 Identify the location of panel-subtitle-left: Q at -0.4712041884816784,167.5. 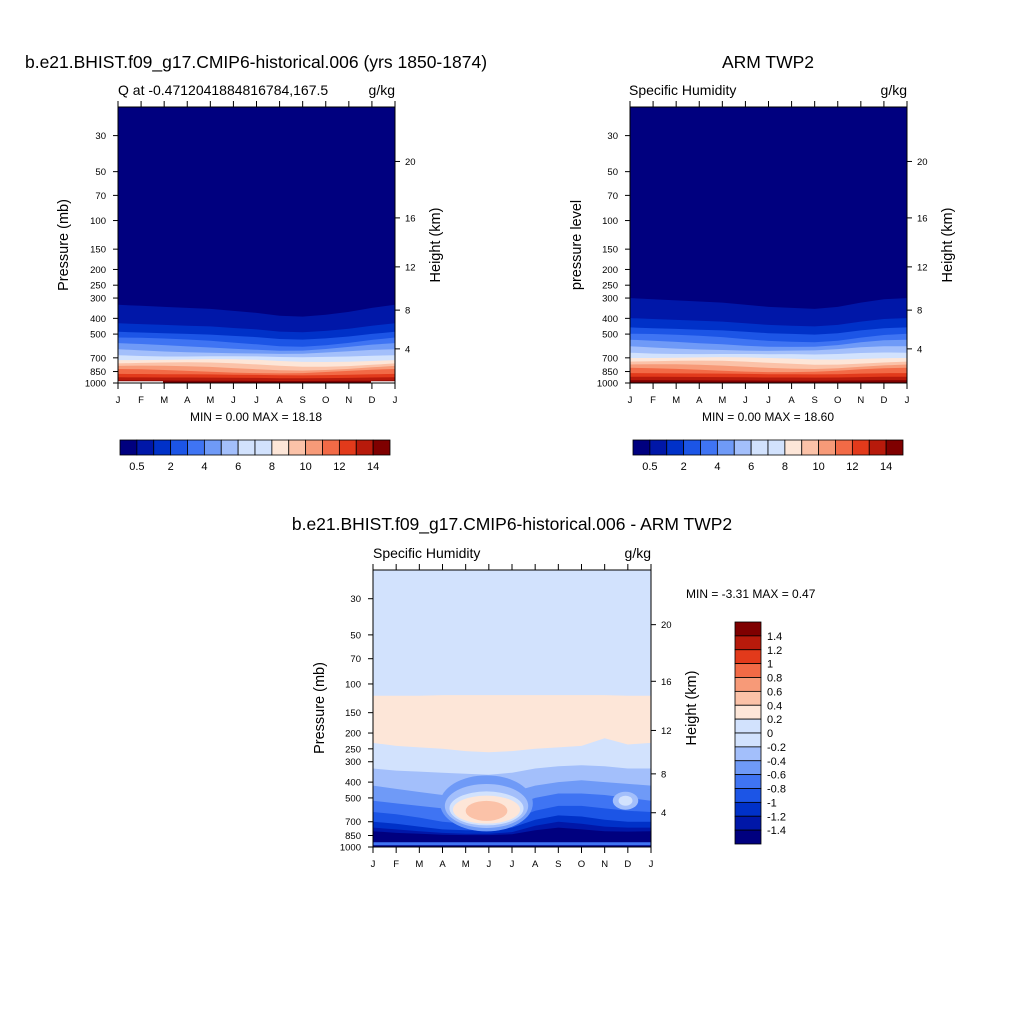
(223, 90).